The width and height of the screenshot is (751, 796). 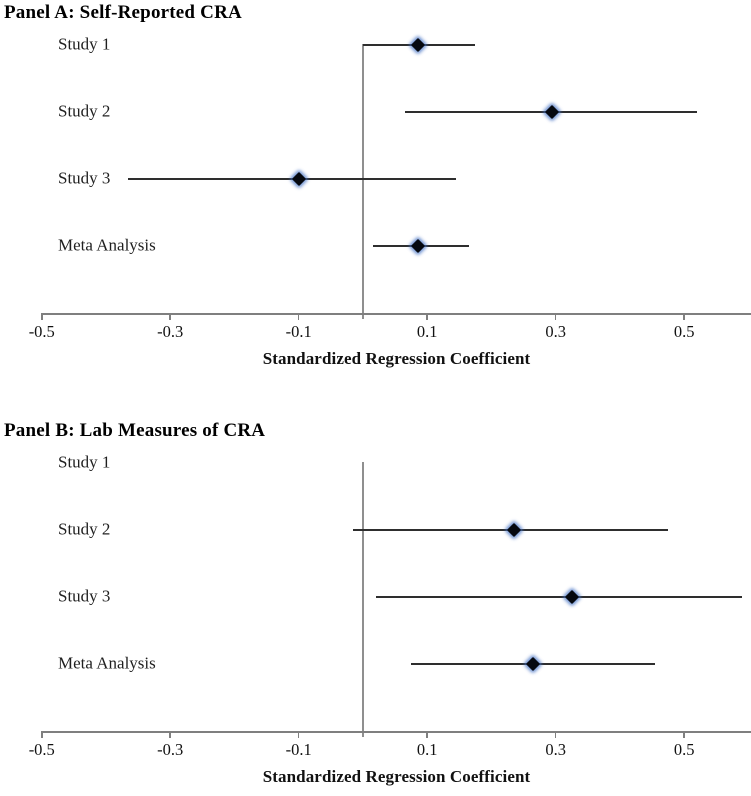 What do you see at coordinates (396, 776) in the screenshot?
I see `panel-b-x-axis-title: Standardized Regression Coefficient` at bounding box center [396, 776].